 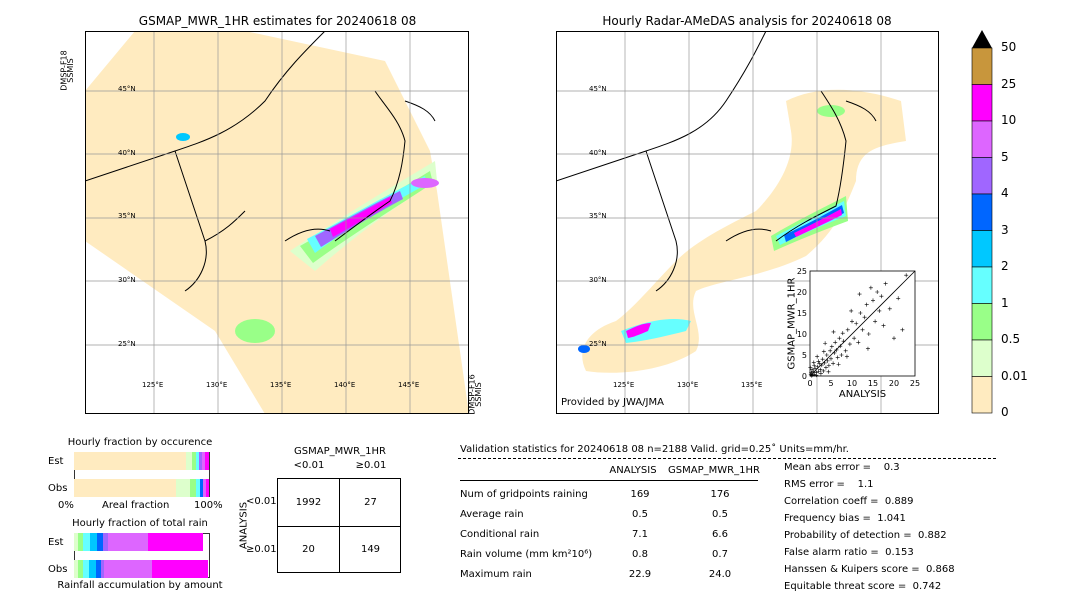 I want to click on score-correlation: Correlation coeff = 0.889, so click(x=849, y=501).